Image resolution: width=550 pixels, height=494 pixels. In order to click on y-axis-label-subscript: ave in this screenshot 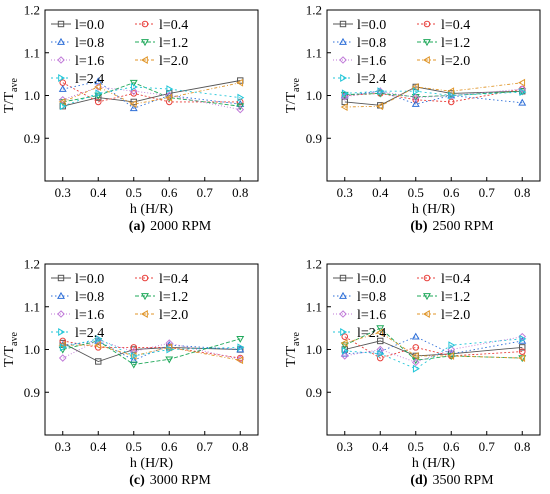, I will do `click(14, 85)`.